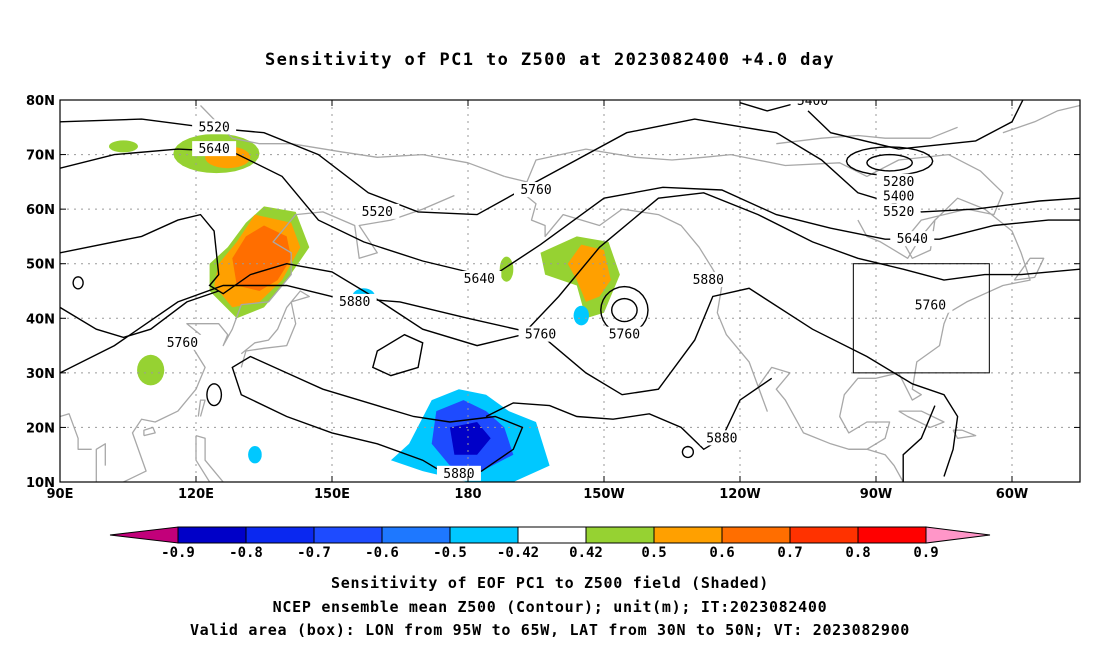 This screenshot has height=650, width=1100. I want to click on contour-5760-inner, so click(624, 310).